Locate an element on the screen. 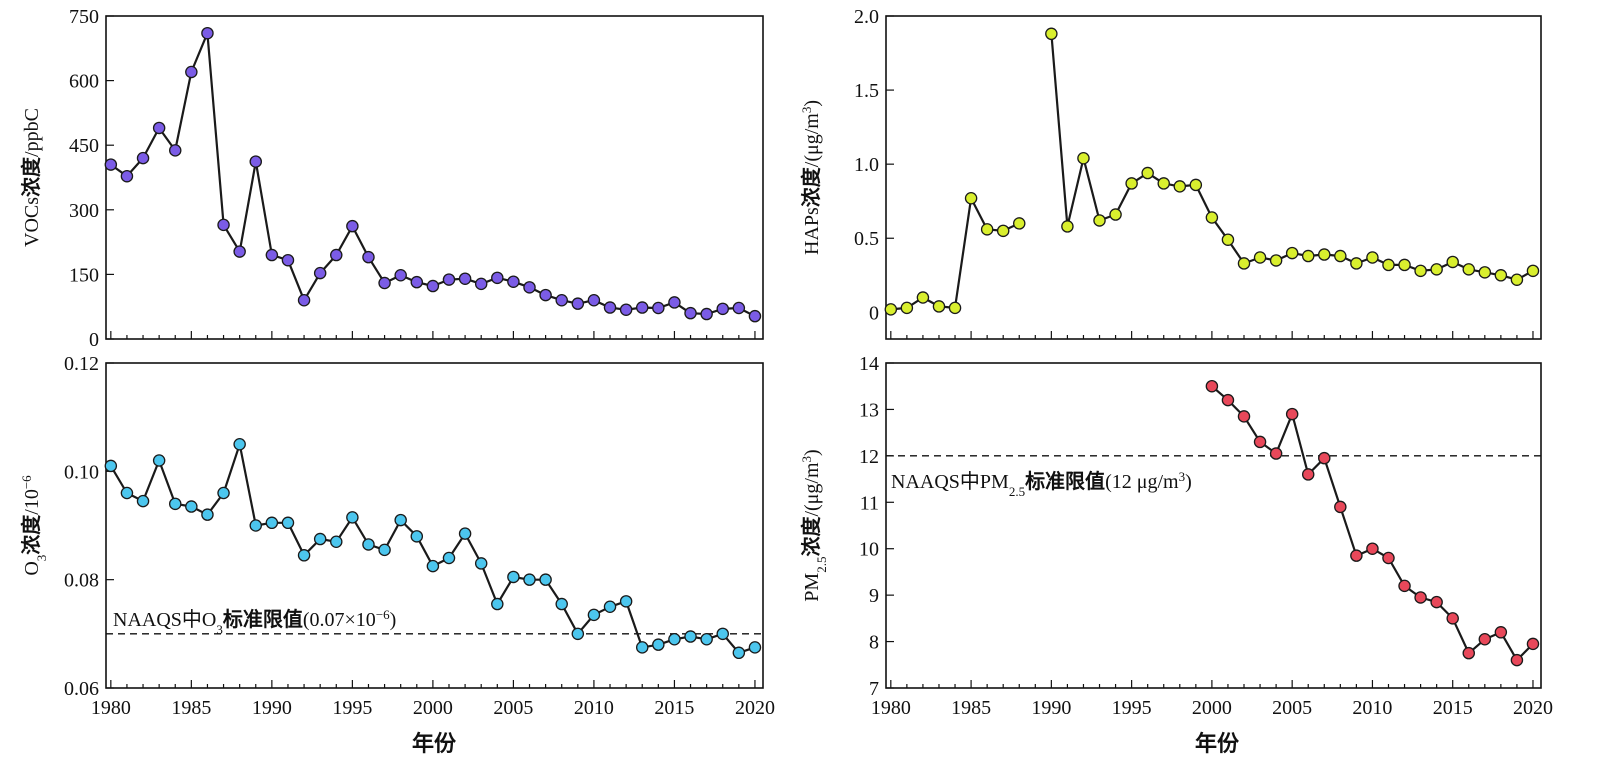  y-tick-label: 2.0 is located at coordinates (866, 17).